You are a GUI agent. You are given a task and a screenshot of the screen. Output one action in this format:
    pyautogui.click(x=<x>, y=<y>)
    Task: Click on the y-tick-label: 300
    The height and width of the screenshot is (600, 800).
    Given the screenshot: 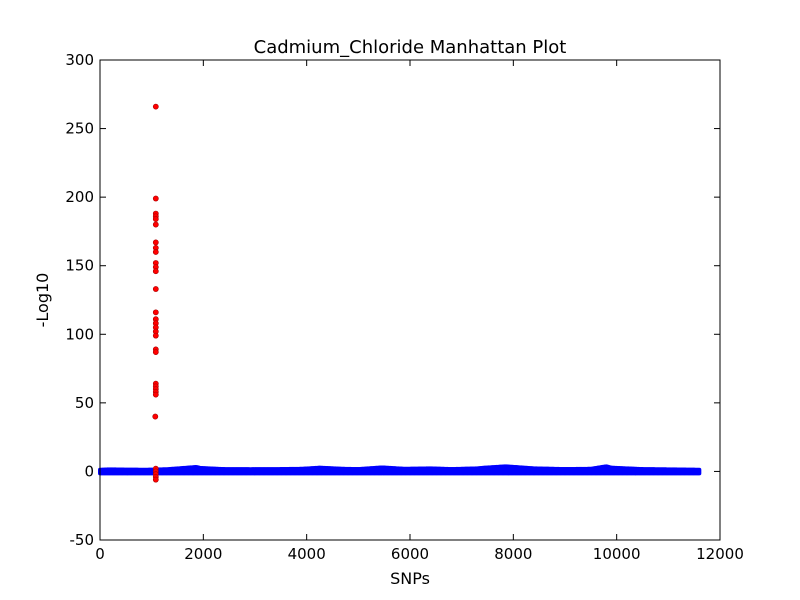 What is the action you would take?
    pyautogui.click(x=79, y=60)
    